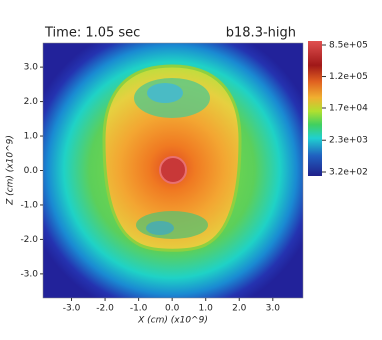 Image resolution: width=382 pixels, height=340 pixels. Describe the element at coordinates (172, 309) in the screenshot. I see `x-tick-label: 0.0` at that location.